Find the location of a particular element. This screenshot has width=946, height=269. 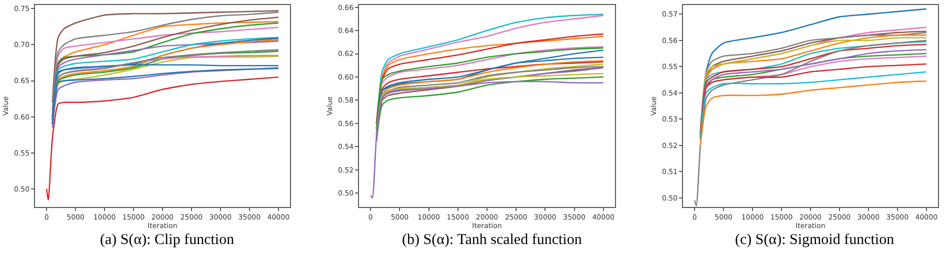

text: (b) S(α): Tanh scaled function is located at coordinates (492, 240).